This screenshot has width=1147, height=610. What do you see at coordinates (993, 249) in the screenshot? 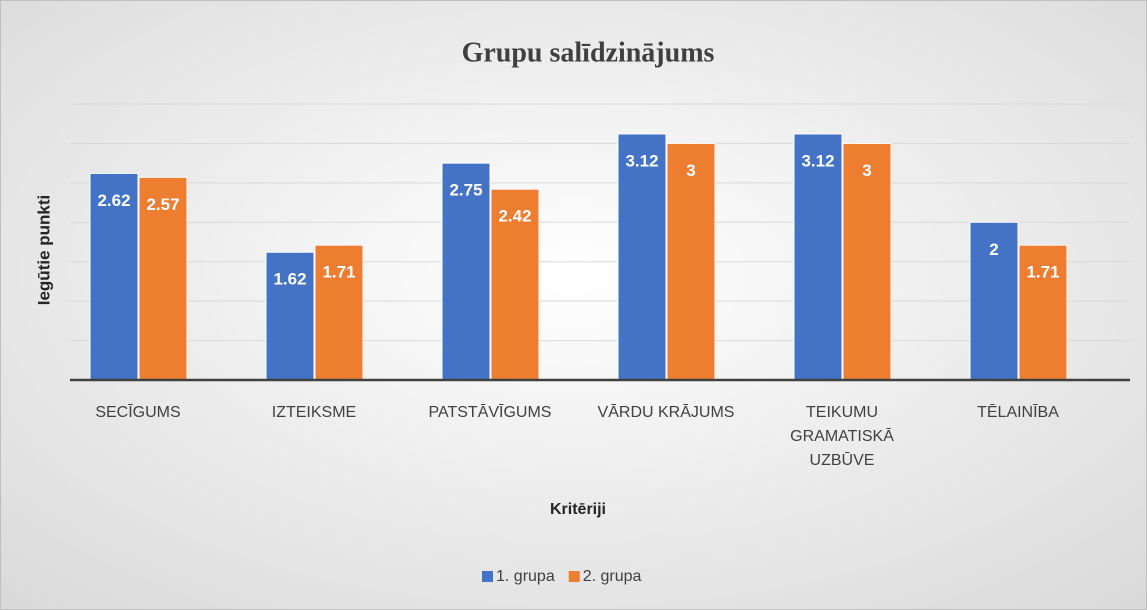
I see `data-label: 2` at bounding box center [993, 249].